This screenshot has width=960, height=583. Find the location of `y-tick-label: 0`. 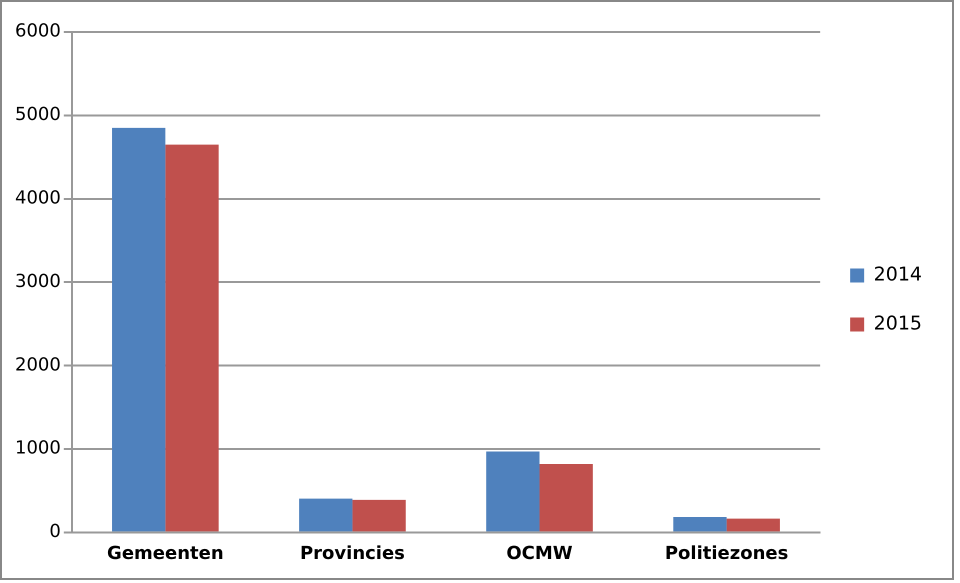

y-tick-label: 0 is located at coordinates (55, 531).